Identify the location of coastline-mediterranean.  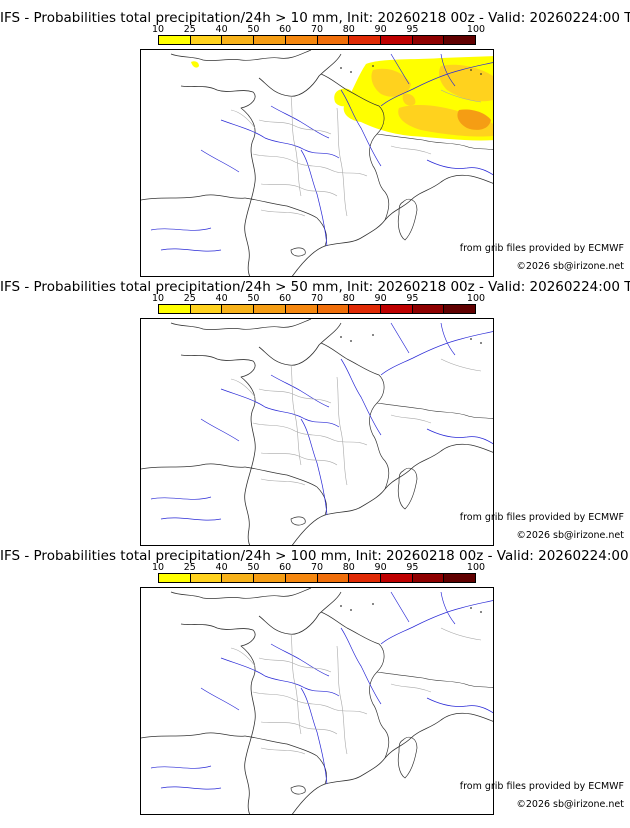
(392, 225).